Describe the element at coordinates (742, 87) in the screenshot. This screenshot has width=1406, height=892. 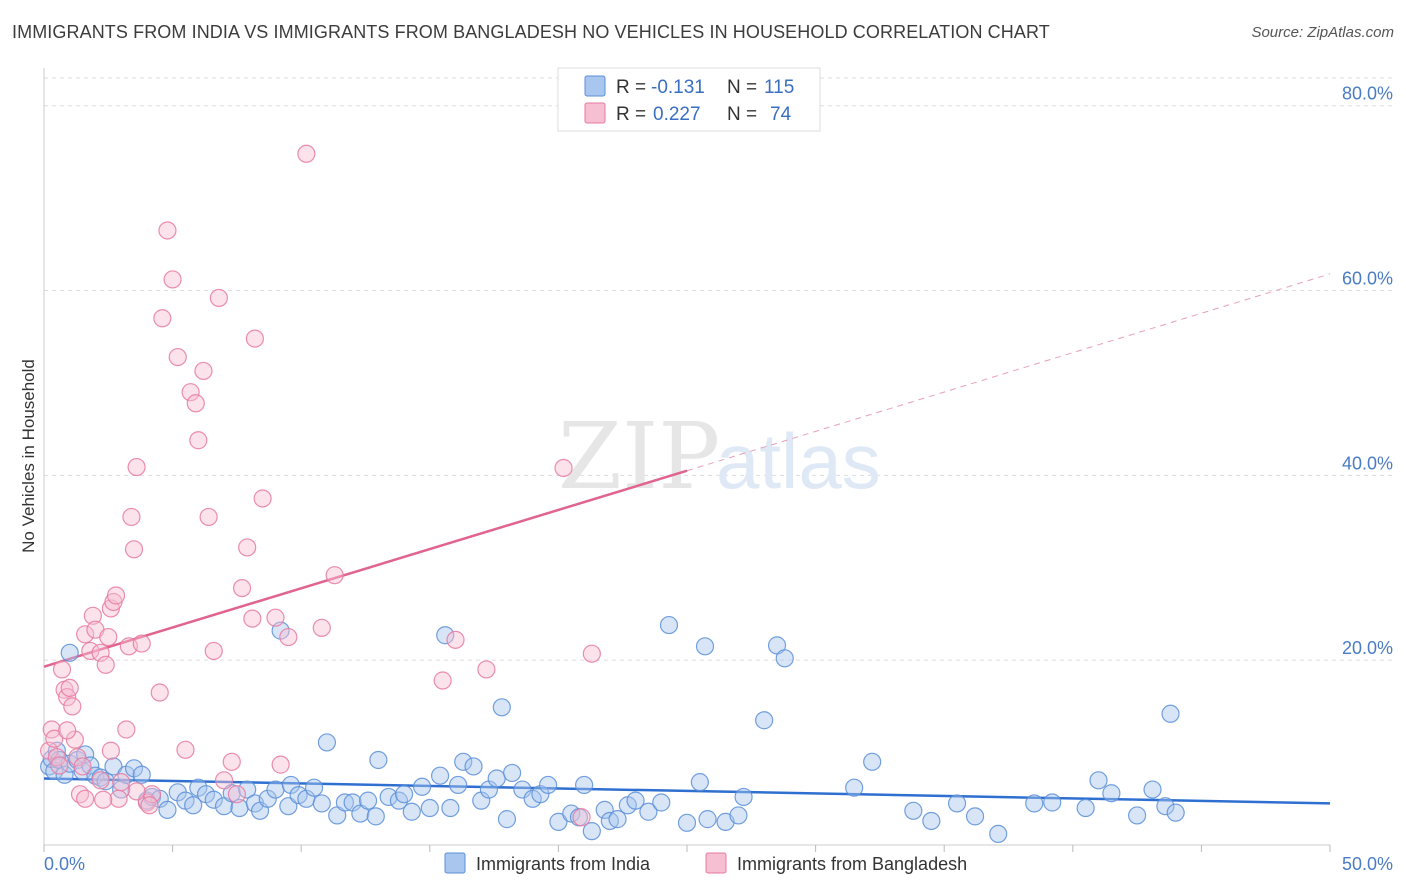
I see `legend-n-label-india: N =` at that location.